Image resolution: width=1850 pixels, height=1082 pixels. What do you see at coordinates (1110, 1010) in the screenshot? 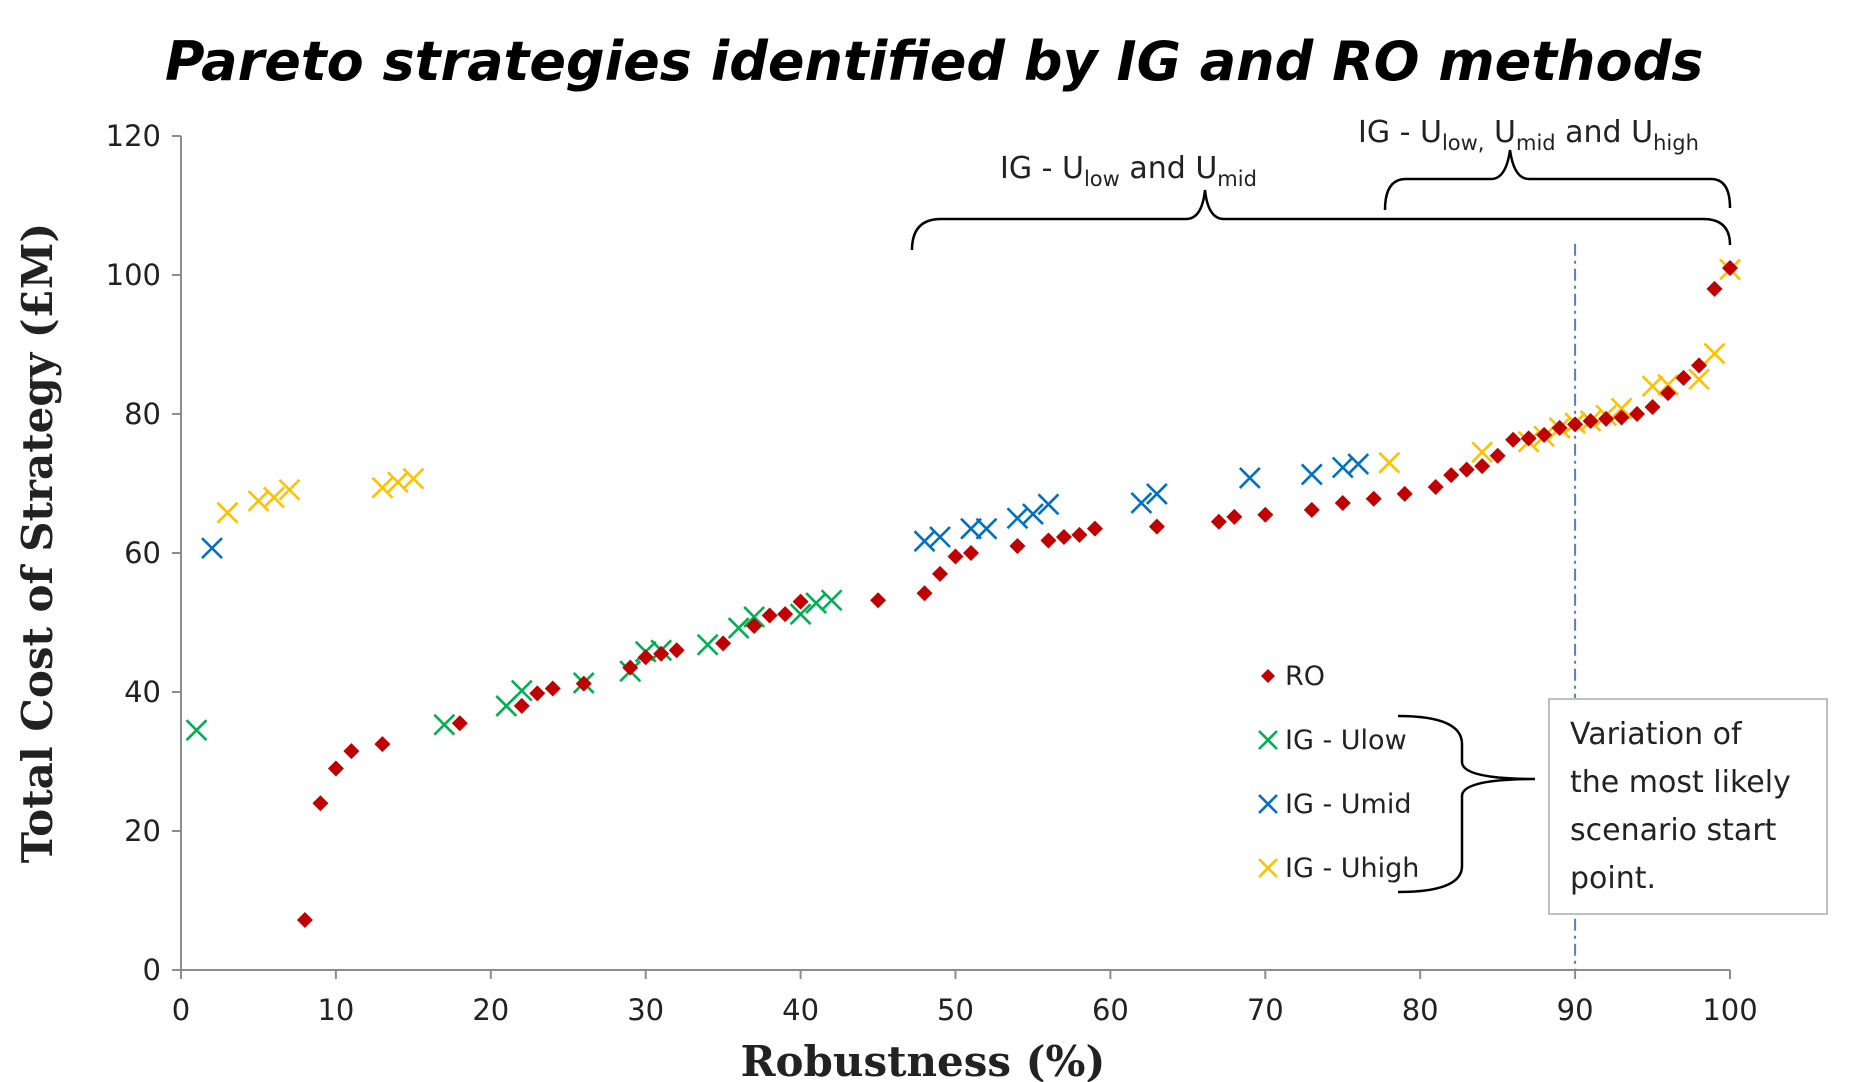
I see `x-tick-label: 60` at bounding box center [1110, 1010].